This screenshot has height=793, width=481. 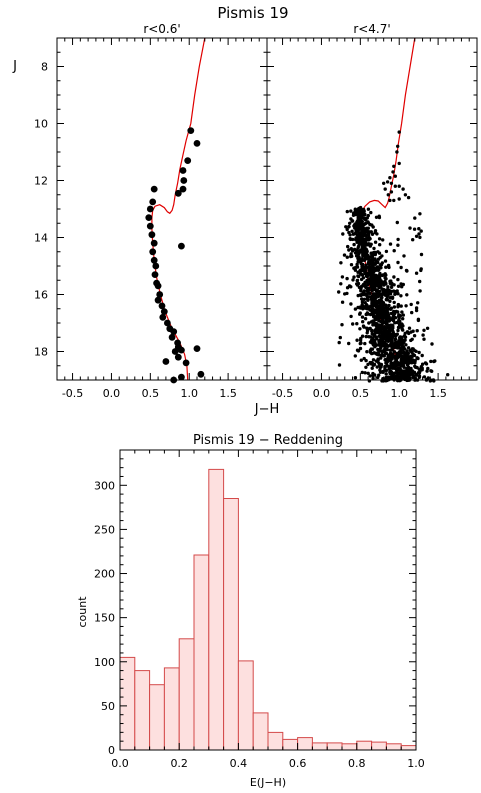 I want to click on histogram-title: Pismis 19 − Reddening, so click(x=268, y=440).